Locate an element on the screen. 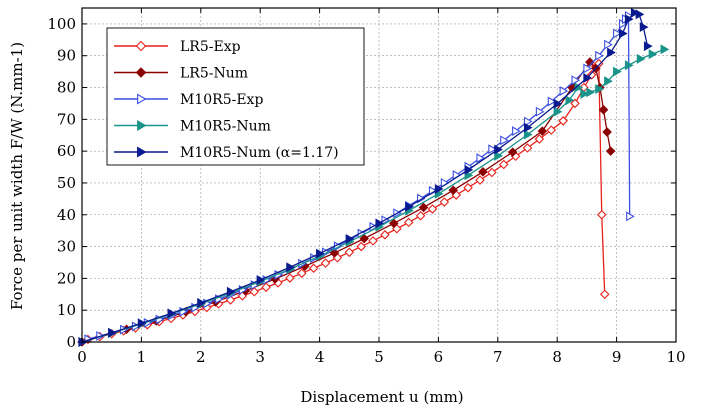  x-tick-label: 5 is located at coordinates (379, 357).